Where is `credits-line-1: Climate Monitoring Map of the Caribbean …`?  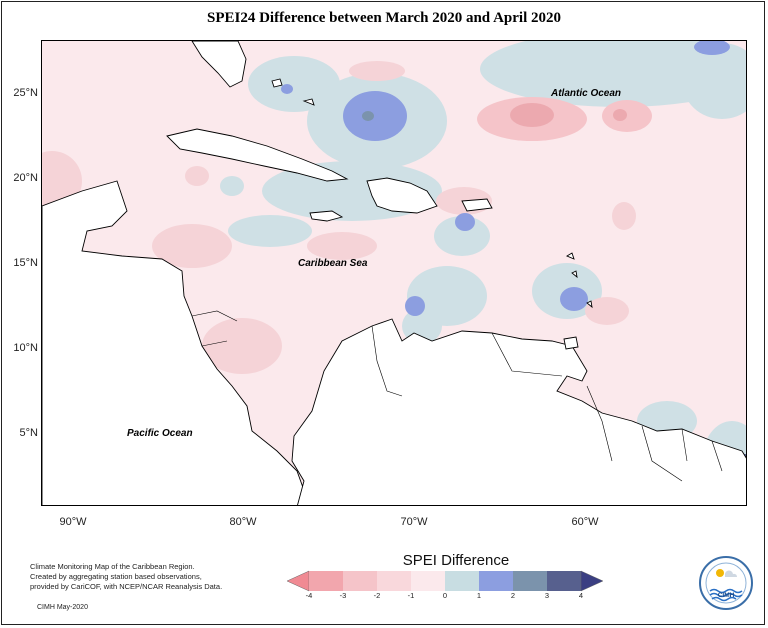 credits-line-1: Climate Monitoring Map of the Caribbean … is located at coordinates (112, 566).